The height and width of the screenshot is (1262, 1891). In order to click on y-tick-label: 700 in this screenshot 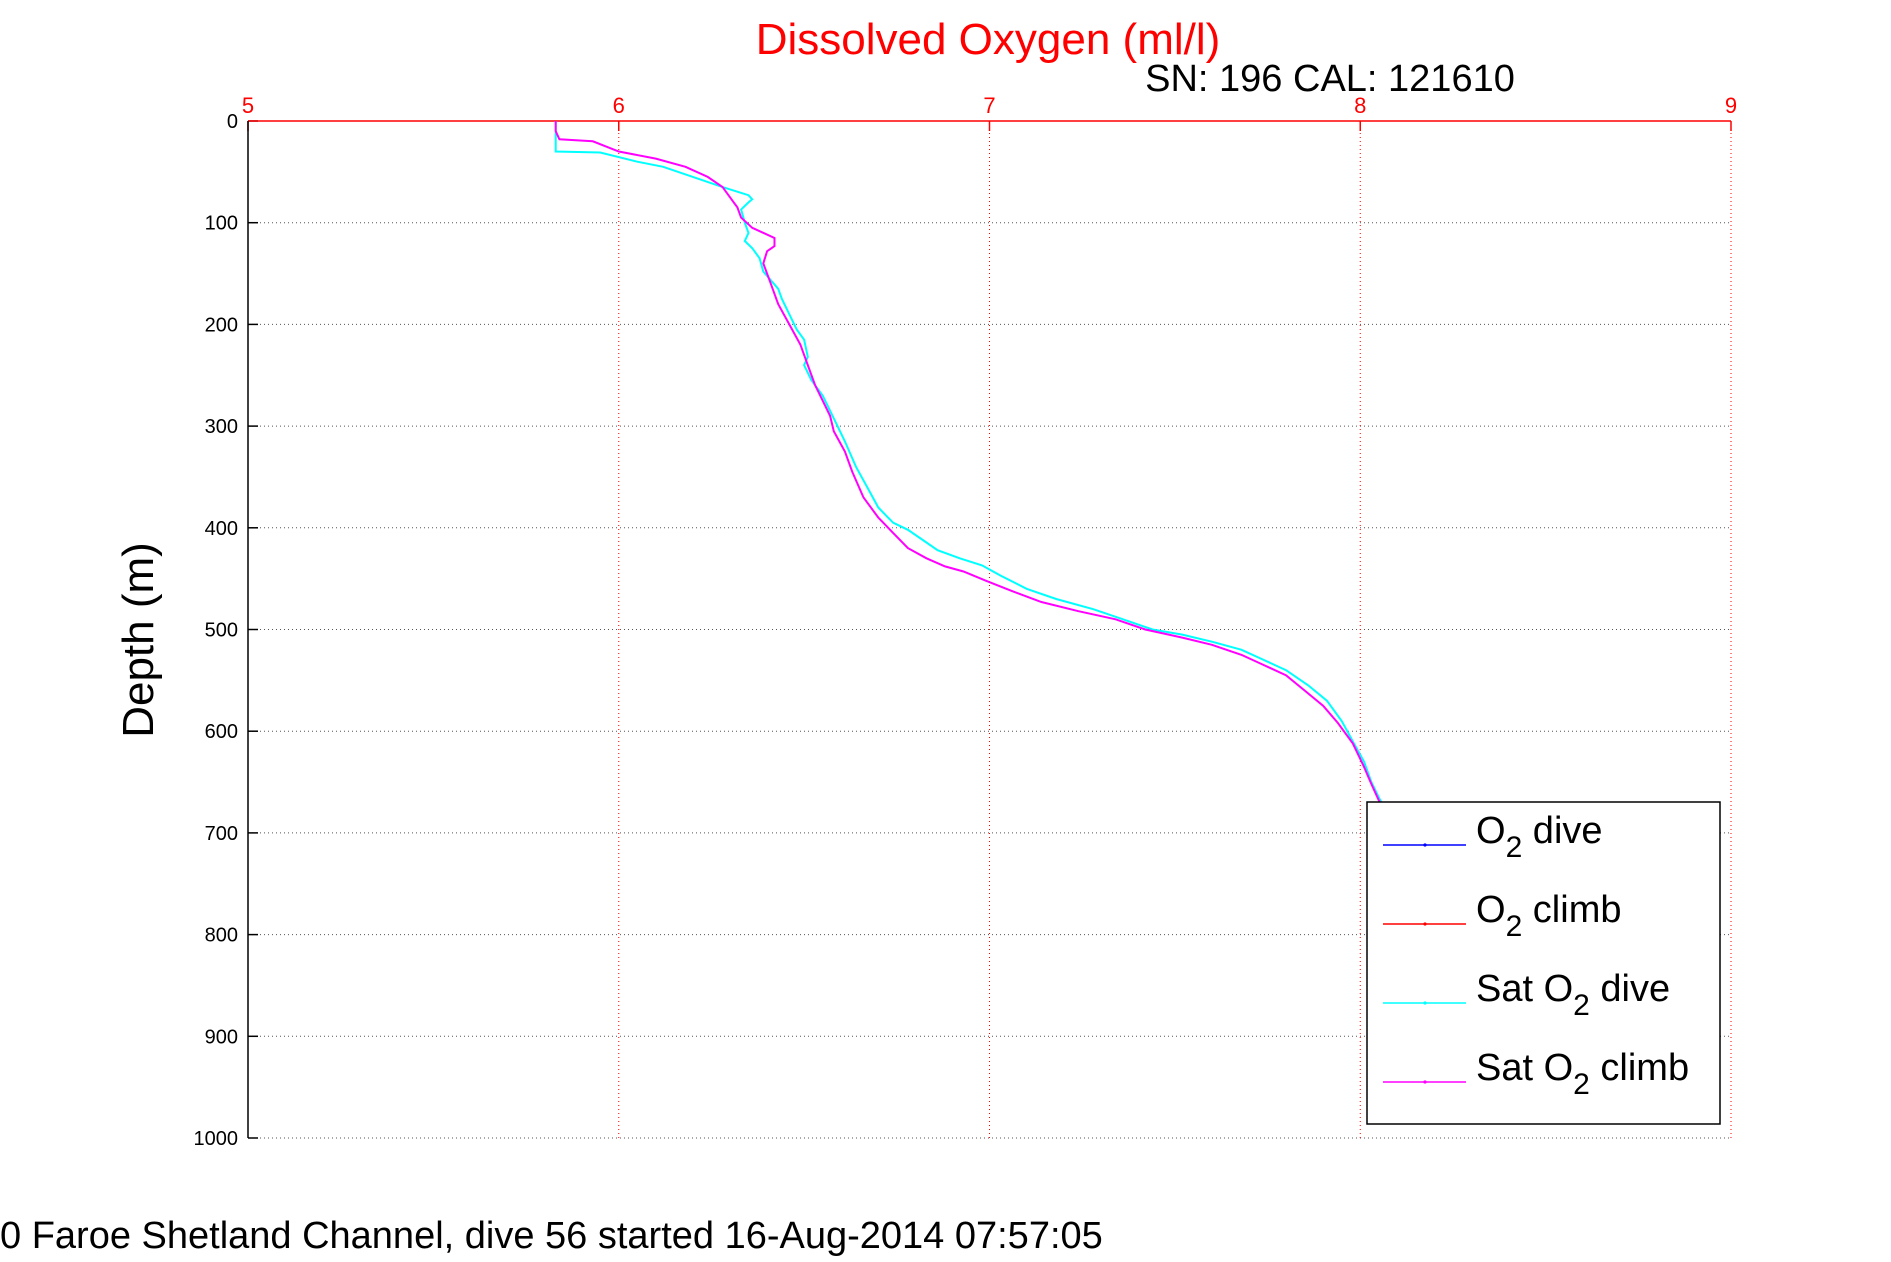, I will do `click(221, 834)`.